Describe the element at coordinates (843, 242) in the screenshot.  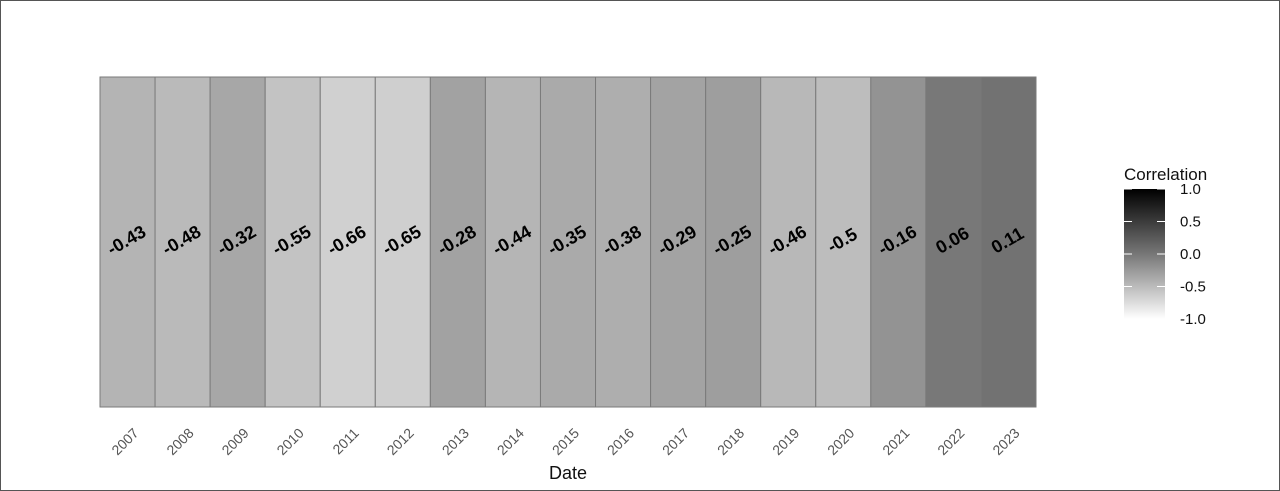
I see `heatmap-cell-2020` at that location.